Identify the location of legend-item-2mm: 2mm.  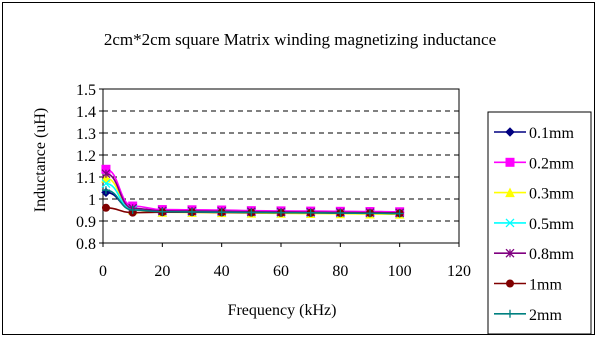
(528, 315).